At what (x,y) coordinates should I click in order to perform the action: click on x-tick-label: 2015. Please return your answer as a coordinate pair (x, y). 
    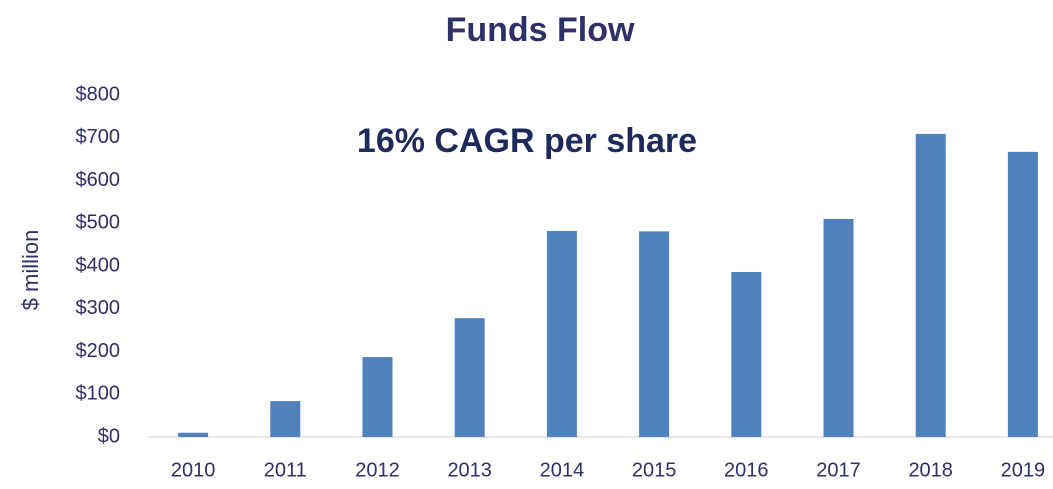
    Looking at the image, I should click on (654, 470).